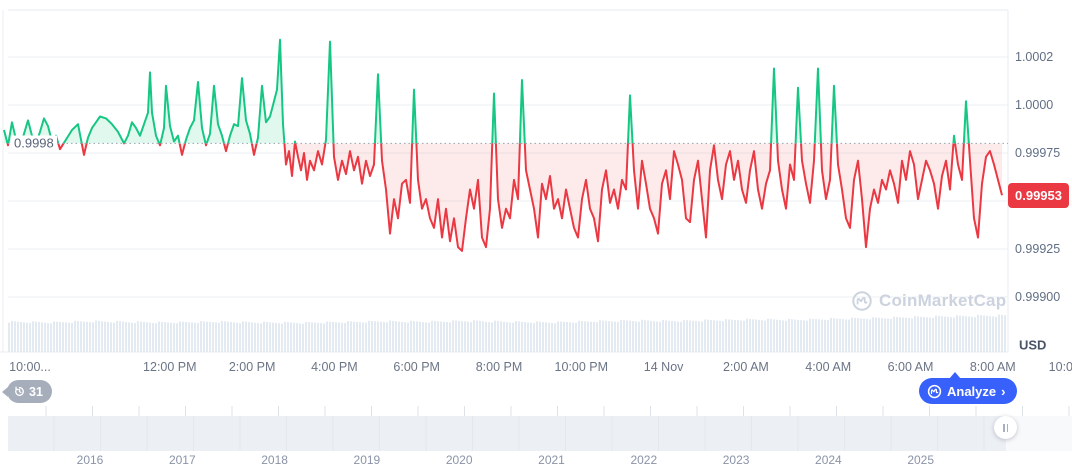 This screenshot has width=1072, height=470. I want to click on navigator-year-label: 2023, so click(736, 460).